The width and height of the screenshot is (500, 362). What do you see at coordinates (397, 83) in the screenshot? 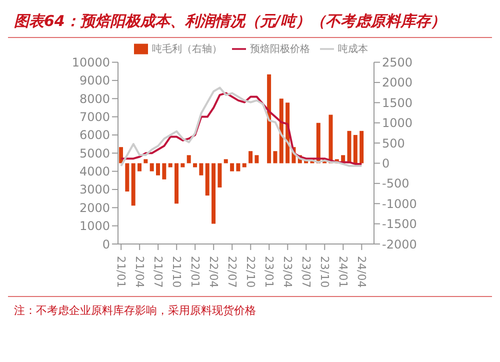
I see `y2-tick-label: 2000` at bounding box center [397, 83].